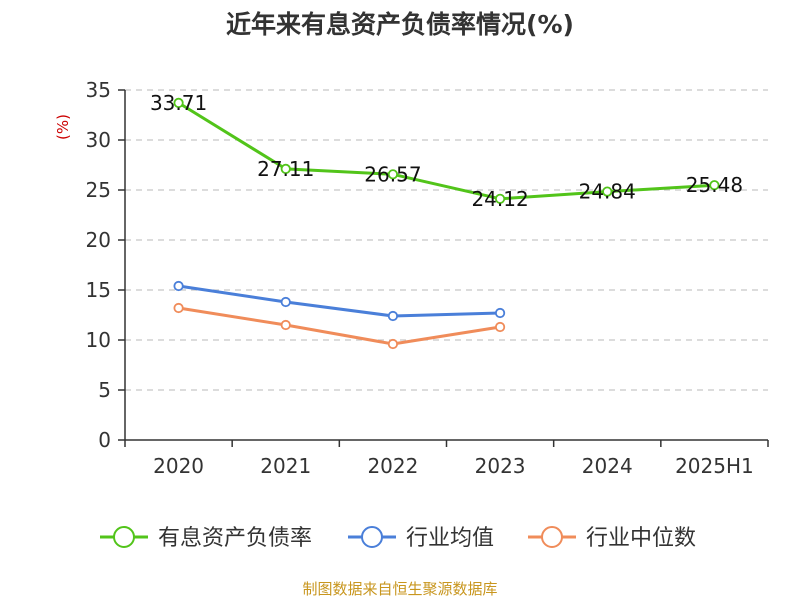  I want to click on data-point-s0-2023, so click(500, 198).